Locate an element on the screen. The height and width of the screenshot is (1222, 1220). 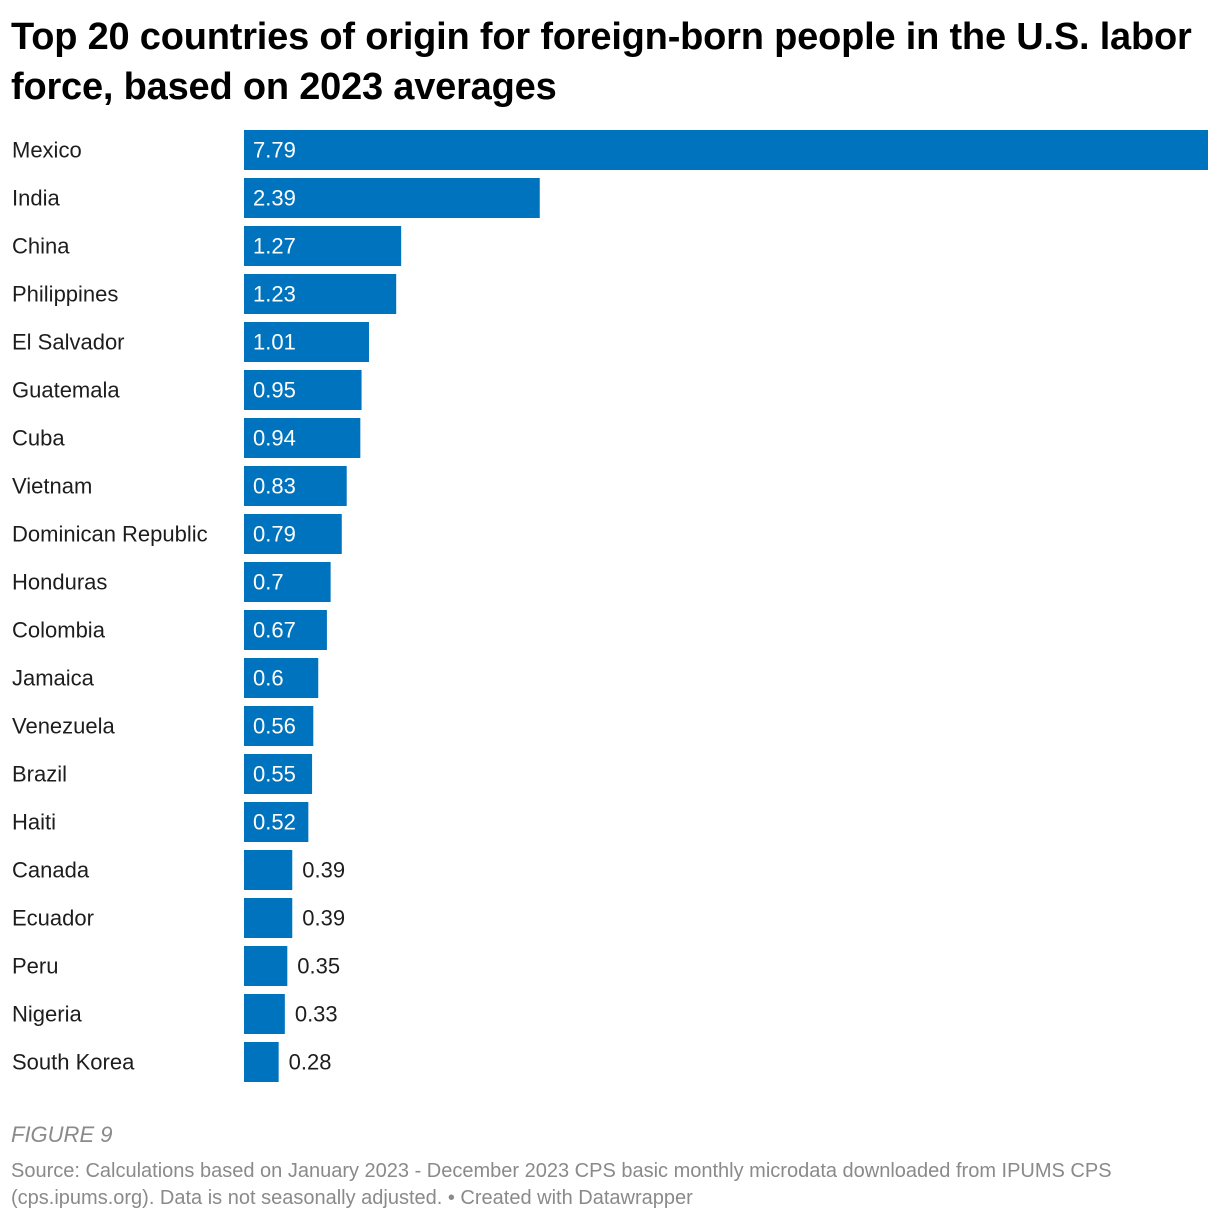
value-label: 7.79 is located at coordinates (274, 150).